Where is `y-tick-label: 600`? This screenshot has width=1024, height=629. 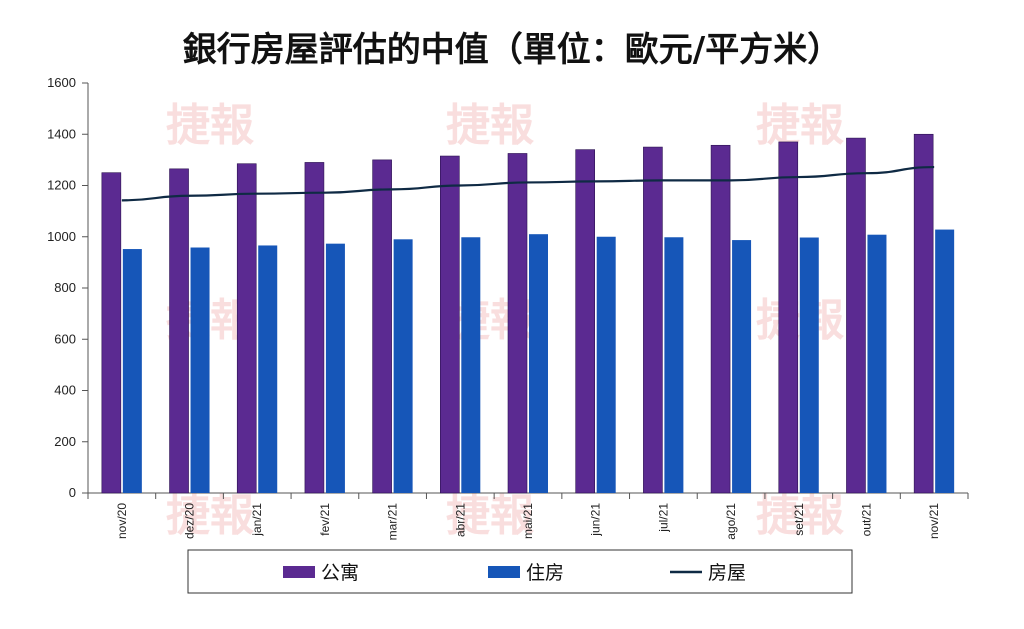 y-tick-label: 600 is located at coordinates (65, 338).